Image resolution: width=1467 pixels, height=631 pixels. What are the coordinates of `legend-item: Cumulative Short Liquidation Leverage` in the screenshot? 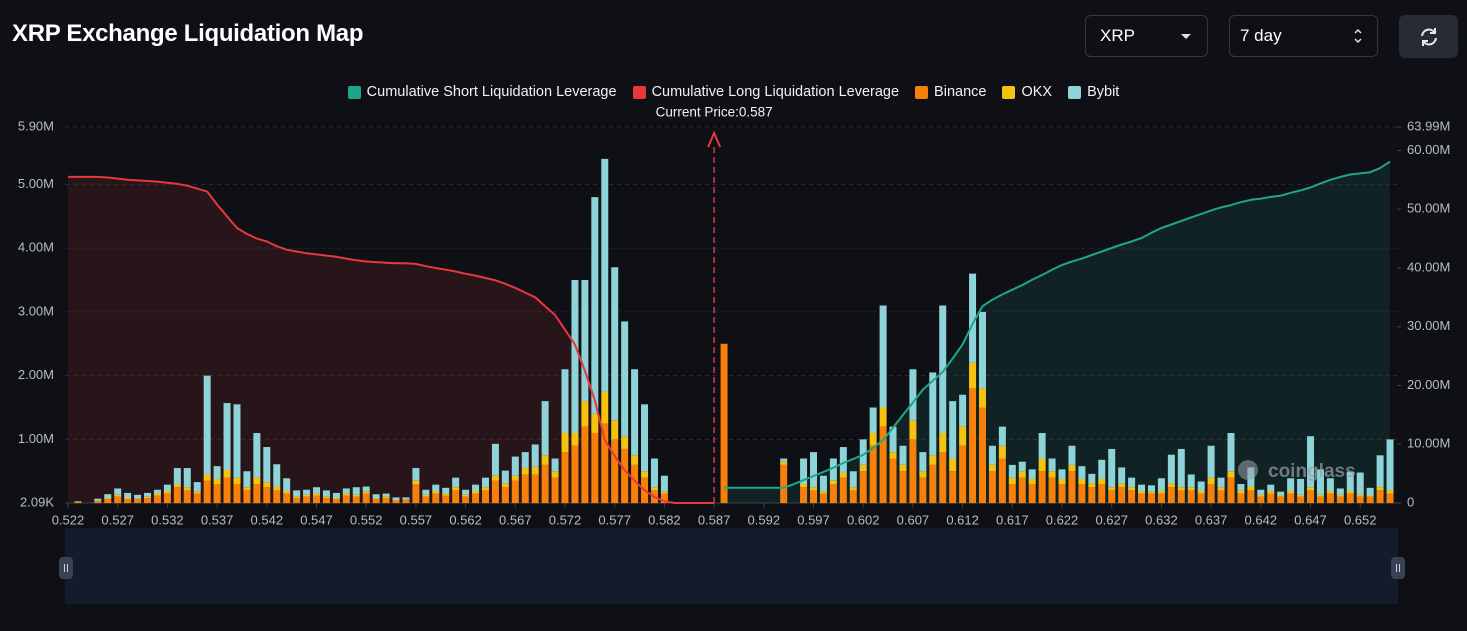 It's located at (482, 92).